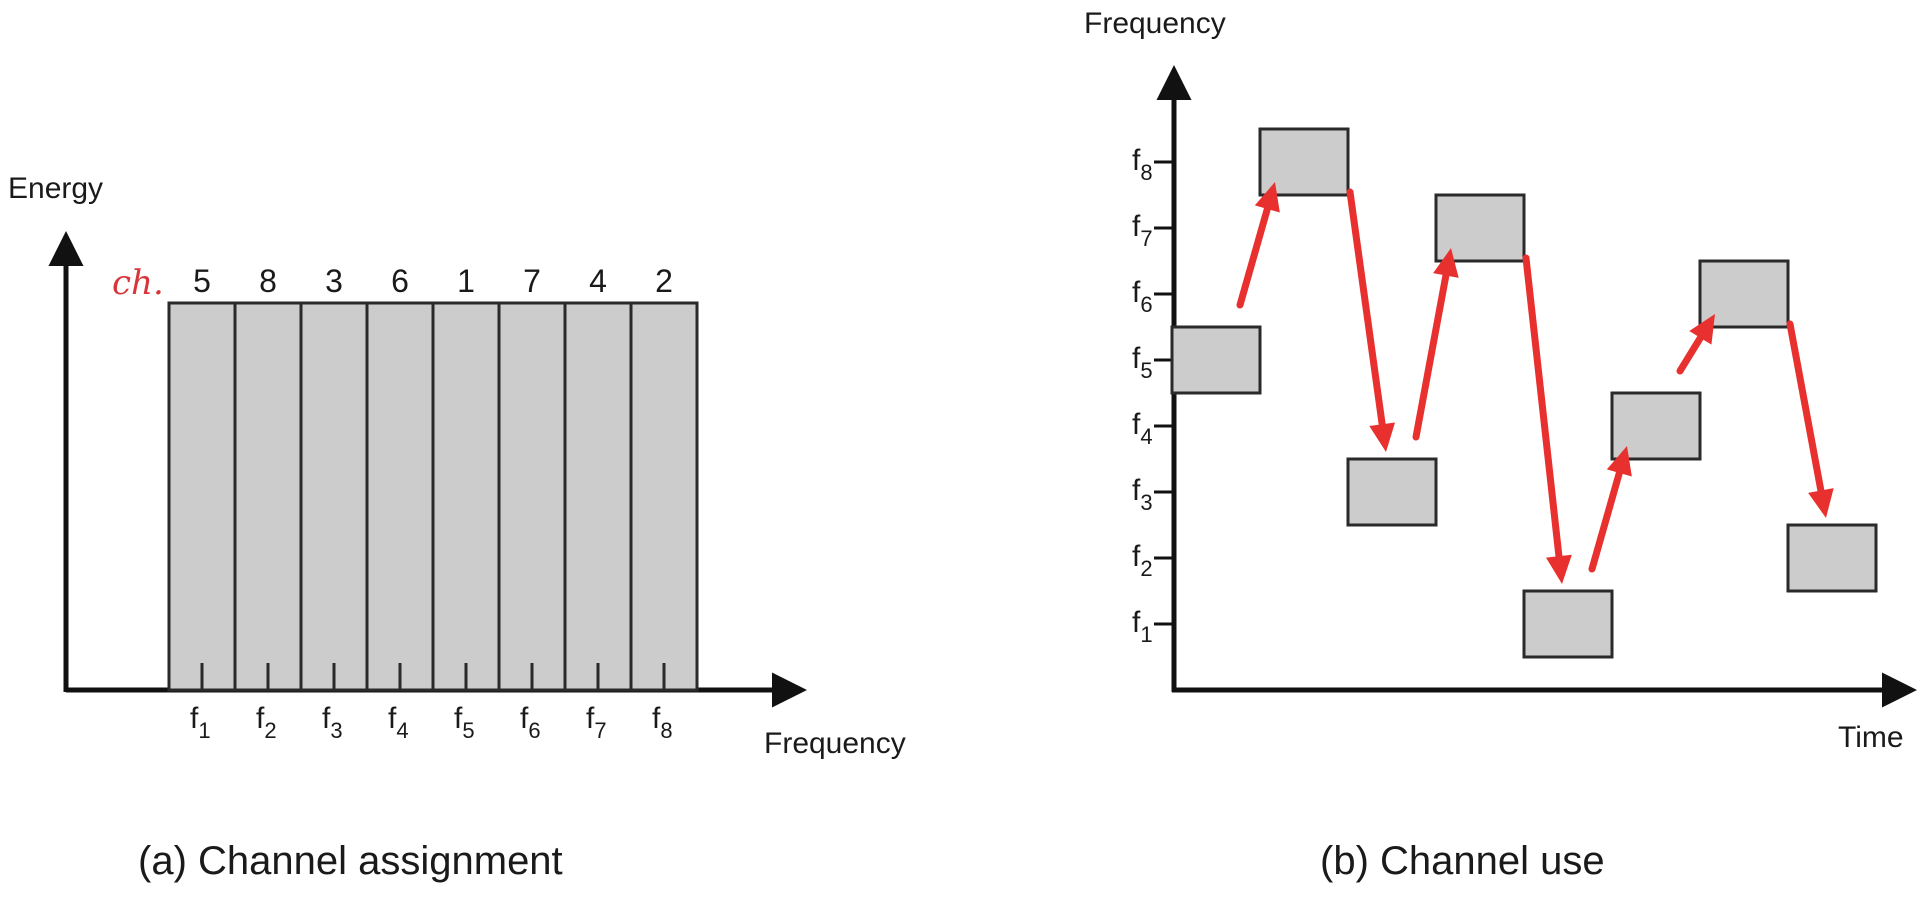  Describe the element at coordinates (138, 283) in the screenshot. I see `channel-annotation: ch.` at that location.